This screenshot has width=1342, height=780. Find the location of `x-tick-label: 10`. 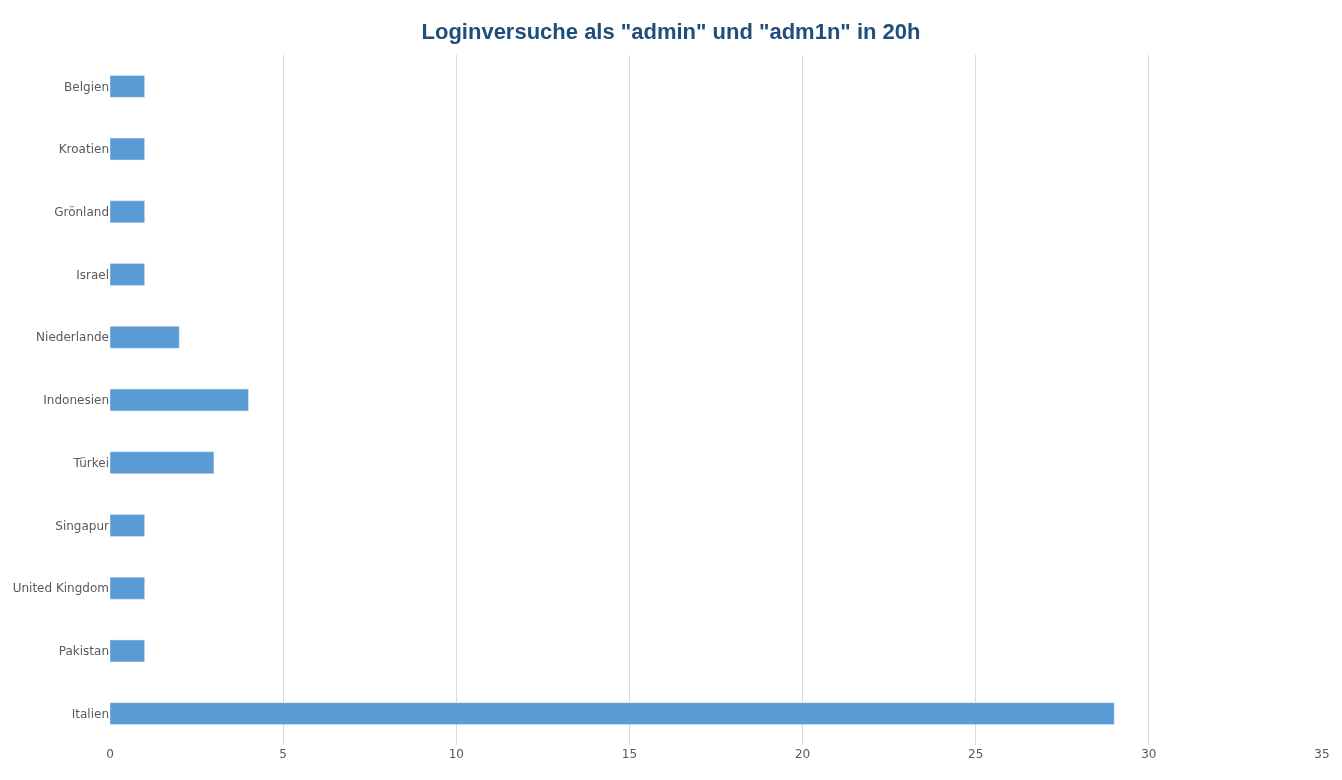

x-tick-label: 10 is located at coordinates (456, 754).